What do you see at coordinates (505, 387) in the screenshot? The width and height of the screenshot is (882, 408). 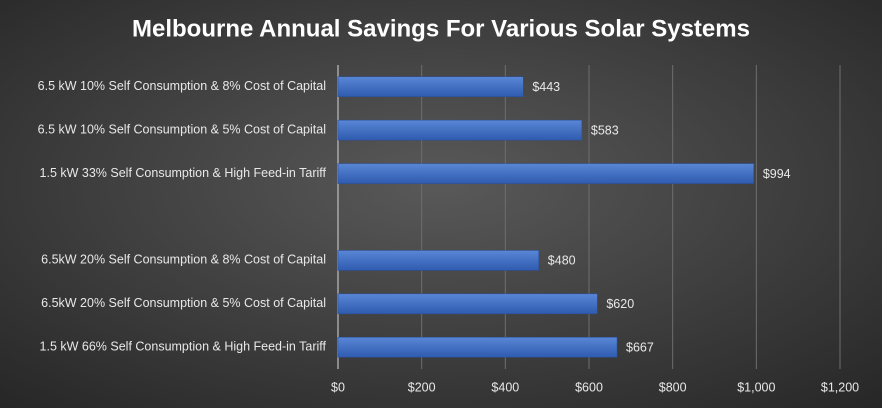 I see `x-tick-label: $400` at bounding box center [505, 387].